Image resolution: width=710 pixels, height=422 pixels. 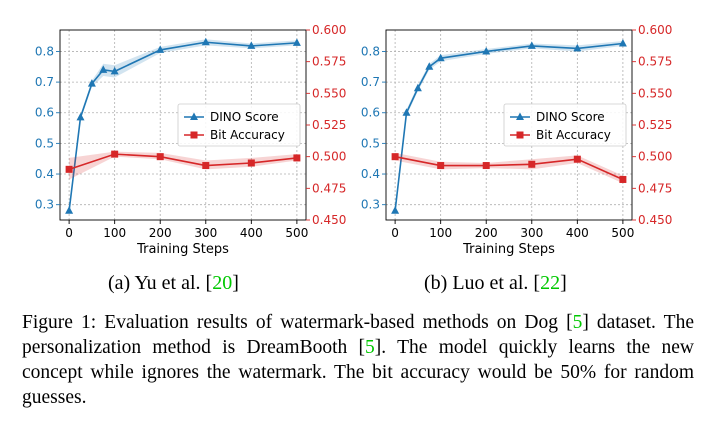 What do you see at coordinates (235, 283) in the screenshot?
I see `subcaption-a-close: ]` at bounding box center [235, 283].